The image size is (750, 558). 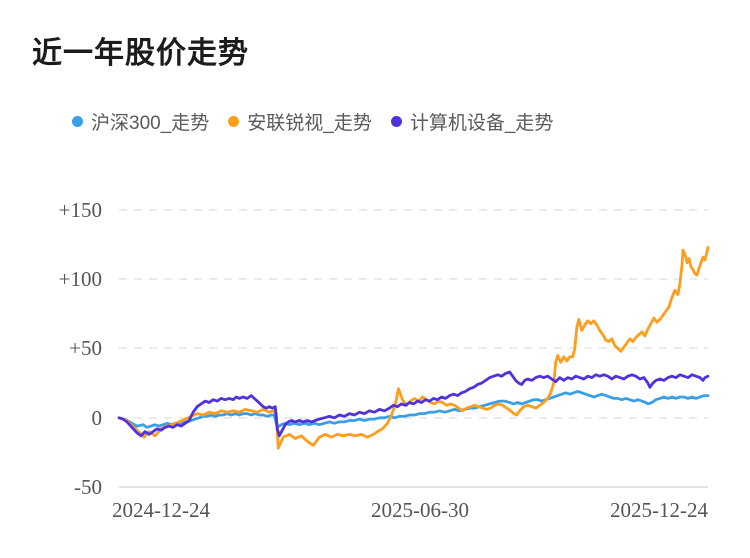 I want to click on y-axis-tick-0: 0, so click(x=97, y=418).